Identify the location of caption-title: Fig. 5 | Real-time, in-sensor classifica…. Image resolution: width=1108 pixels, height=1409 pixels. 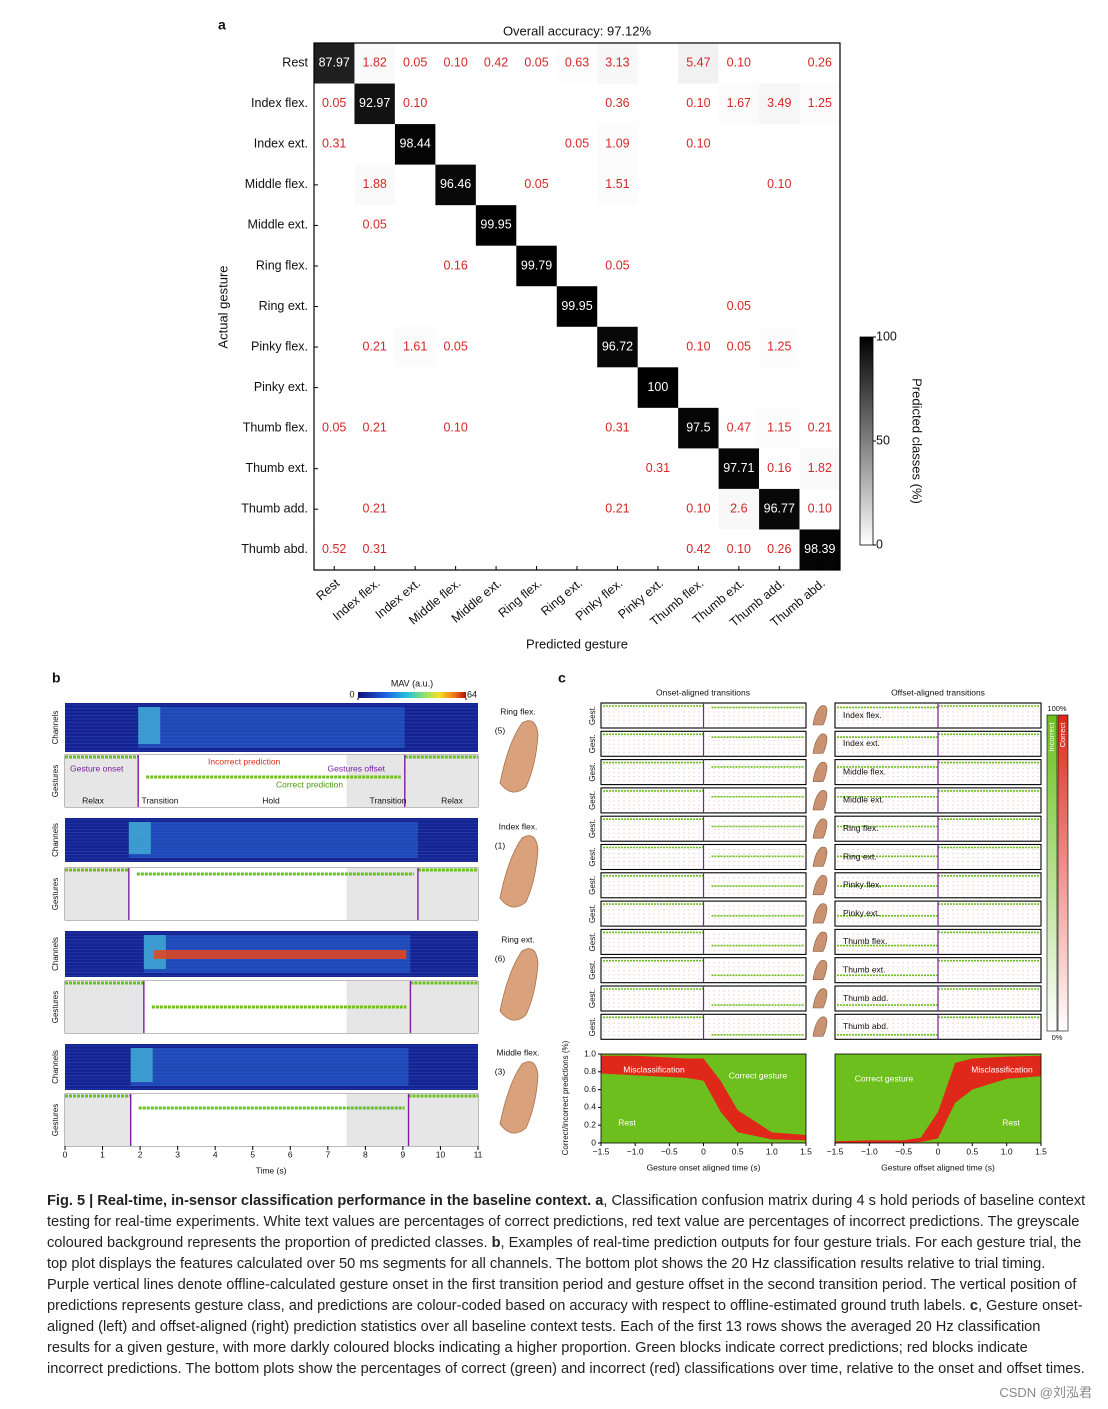
(319, 1201).